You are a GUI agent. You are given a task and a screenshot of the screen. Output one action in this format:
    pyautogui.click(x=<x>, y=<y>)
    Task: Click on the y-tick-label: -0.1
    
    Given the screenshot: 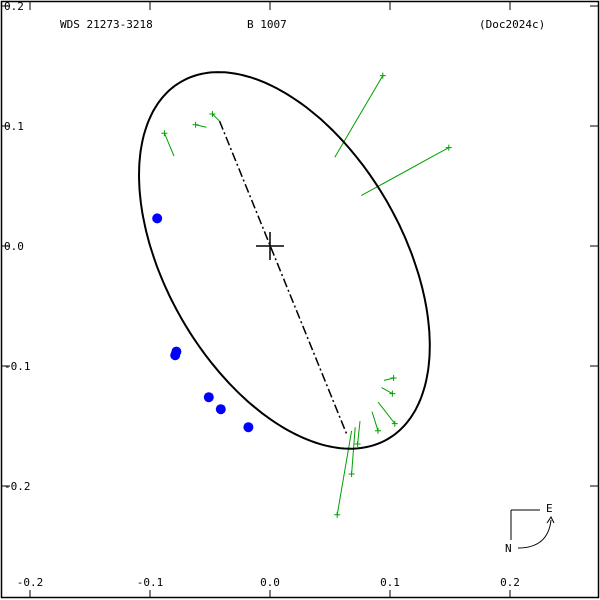 What is the action you would take?
    pyautogui.click(x=17, y=366)
    